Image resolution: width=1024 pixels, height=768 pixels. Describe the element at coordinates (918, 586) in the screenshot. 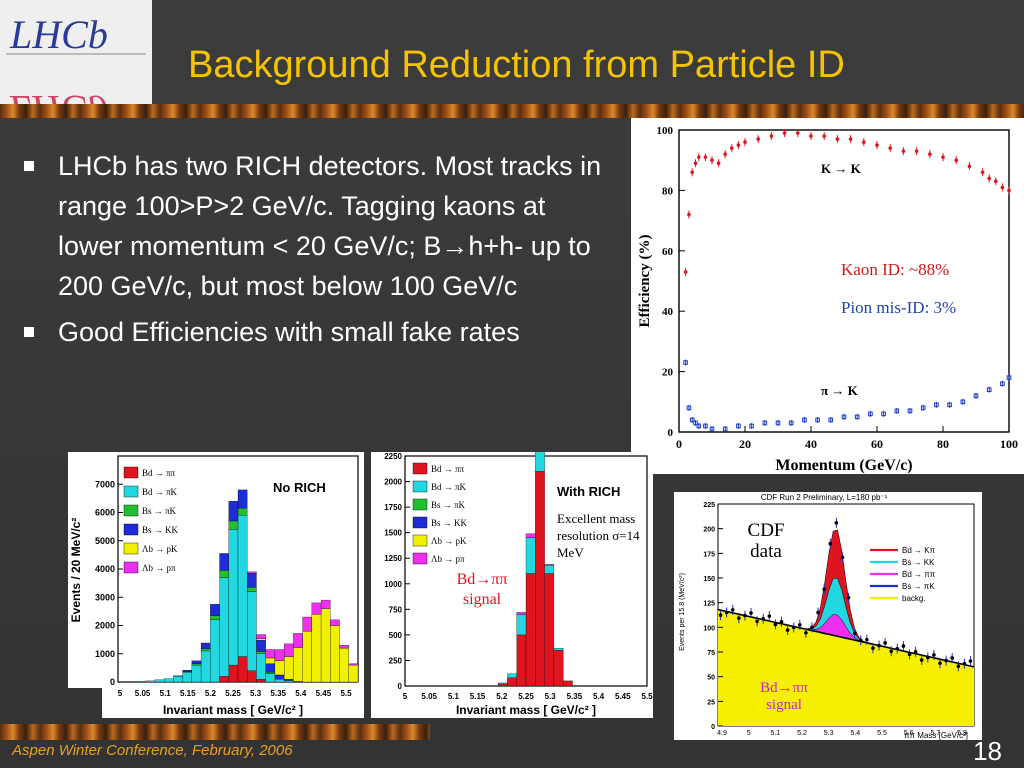

I see `cdf-legend-label: Bs → πK` at that location.